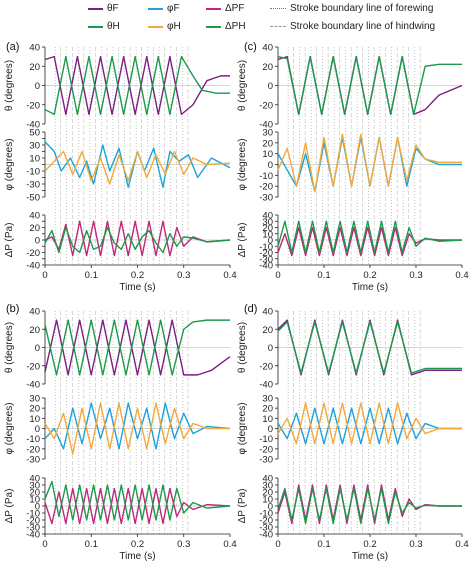 This screenshot has height=570, width=474. I want to click on legend-label-phi-fore: φF, so click(173, 8).